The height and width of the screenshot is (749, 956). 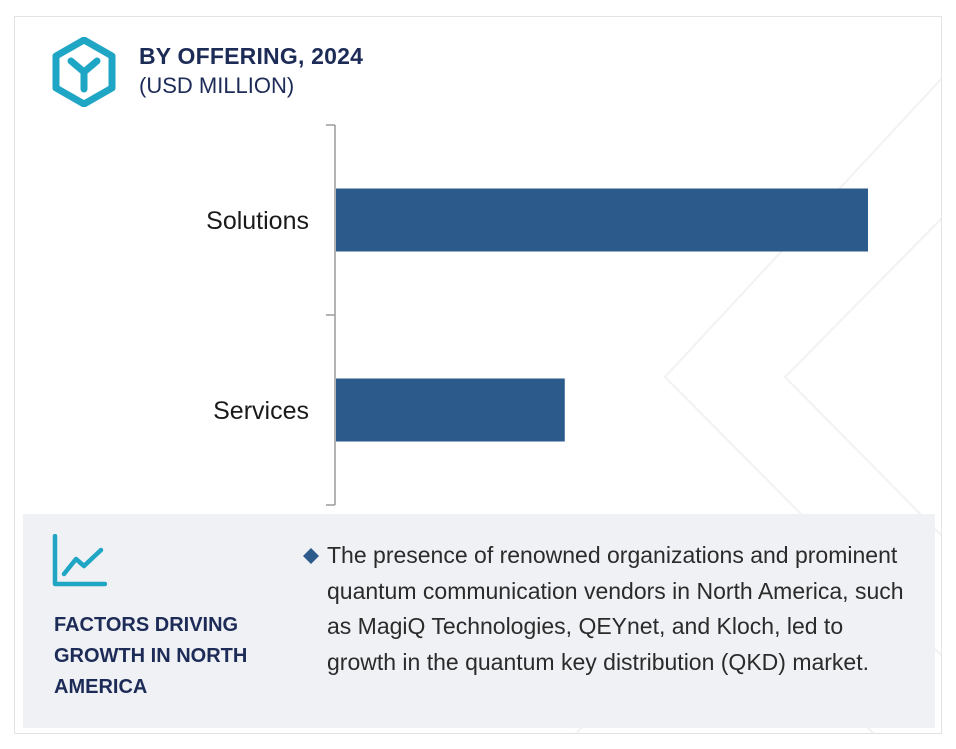 What do you see at coordinates (602, 220) in the screenshot?
I see `bar-solutions` at bounding box center [602, 220].